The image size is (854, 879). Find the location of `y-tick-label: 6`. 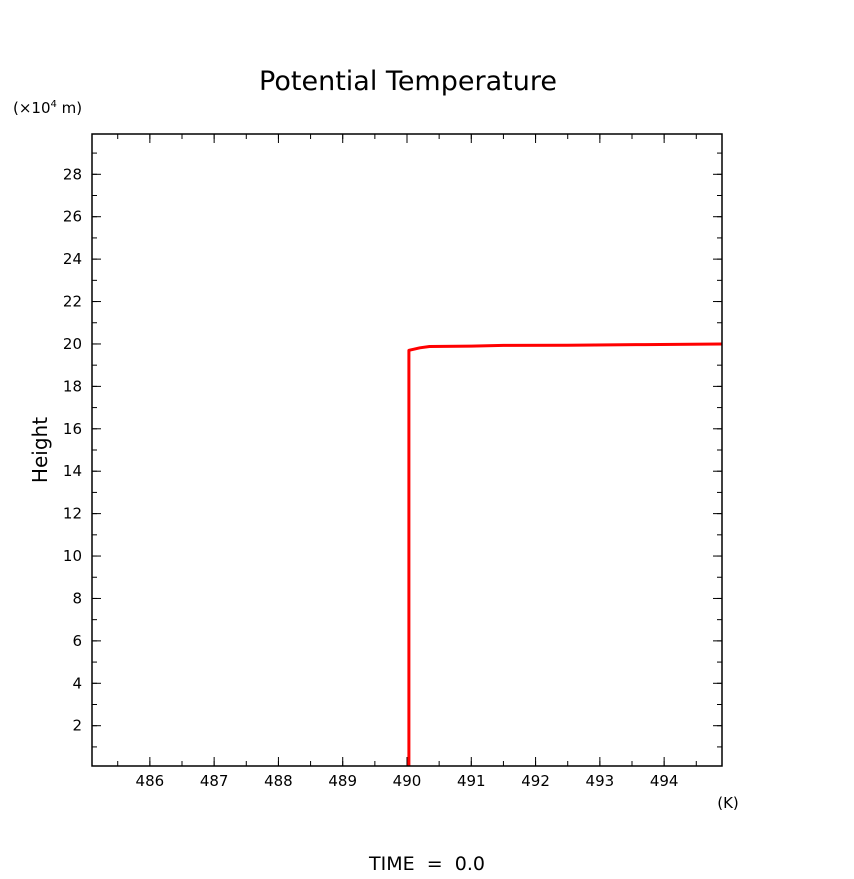

y-tick-label: 6 is located at coordinates (77, 641).